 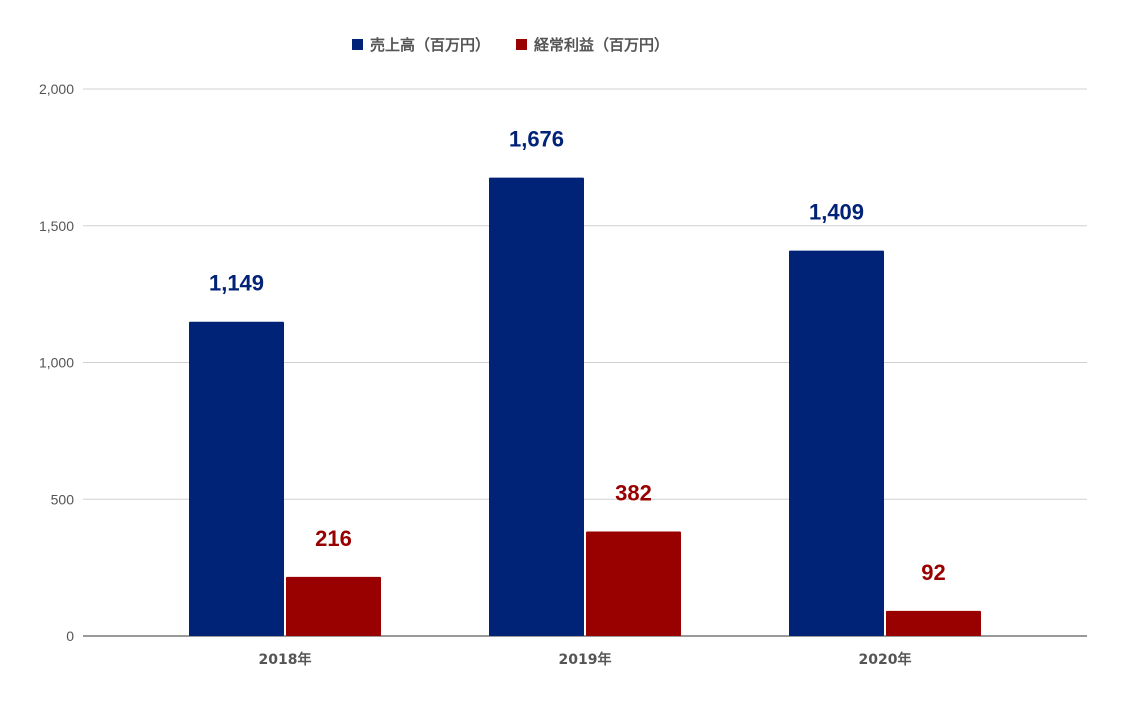 I want to click on legend-swatch-ordinary-profit, so click(x=521, y=44).